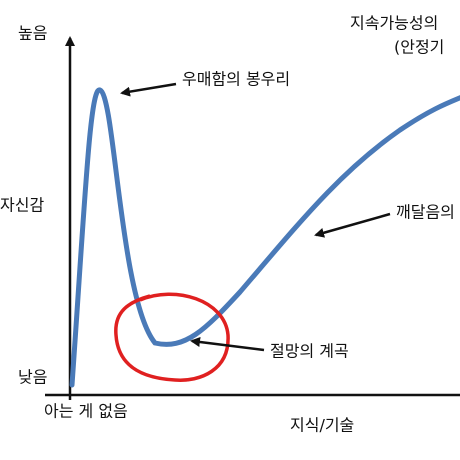 Image resolution: width=460 pixels, height=460 pixels. I want to click on x-axis-label: 지식/기술, so click(322, 425).